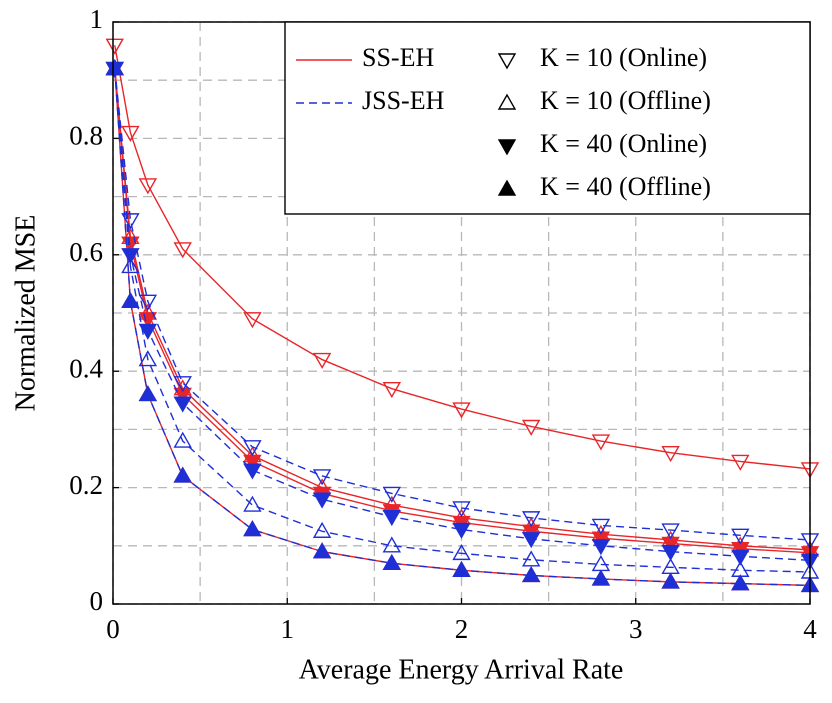 The image size is (832, 703). I want to click on y-tick-label: 1, so click(97, 19).